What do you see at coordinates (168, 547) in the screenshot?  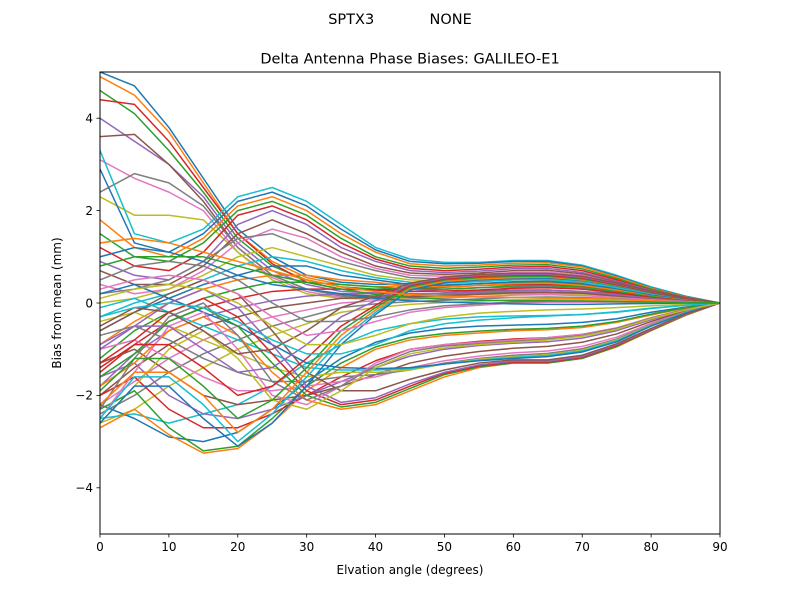 I see `x-tick-label: 10` at bounding box center [168, 547].